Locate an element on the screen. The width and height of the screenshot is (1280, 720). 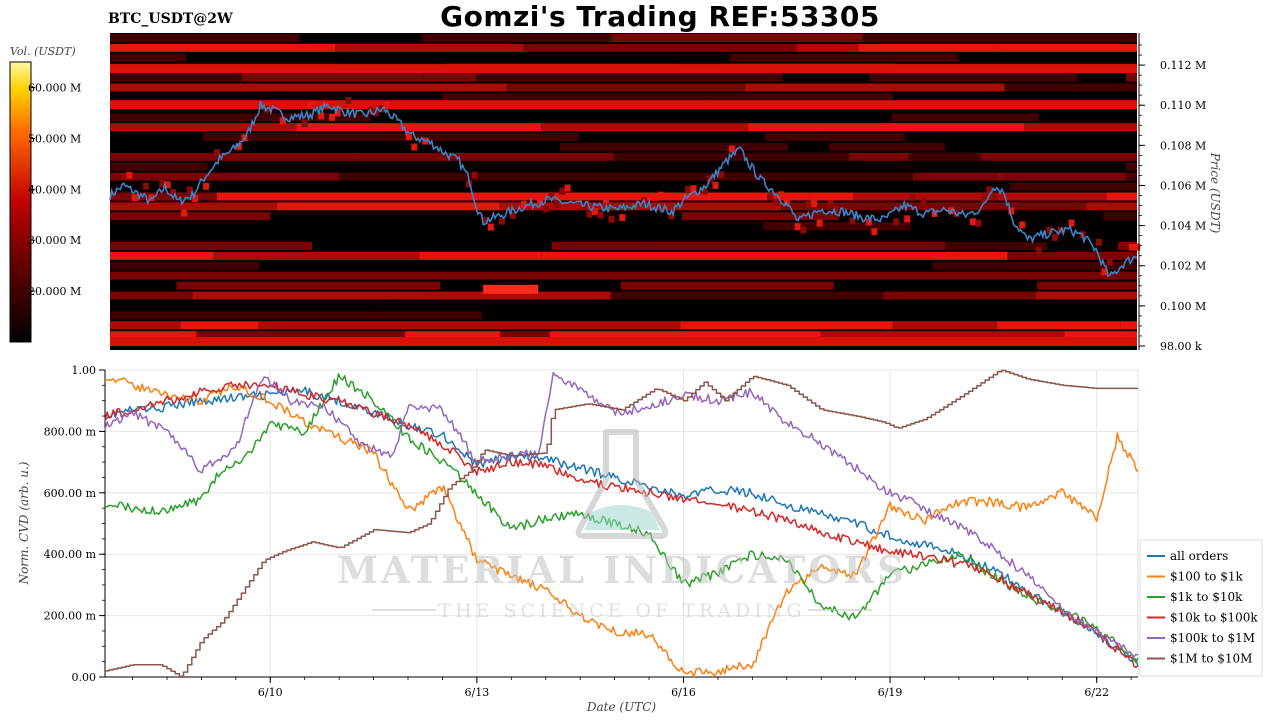
legend-entry: $1M to $10M is located at coordinates (1211, 659).